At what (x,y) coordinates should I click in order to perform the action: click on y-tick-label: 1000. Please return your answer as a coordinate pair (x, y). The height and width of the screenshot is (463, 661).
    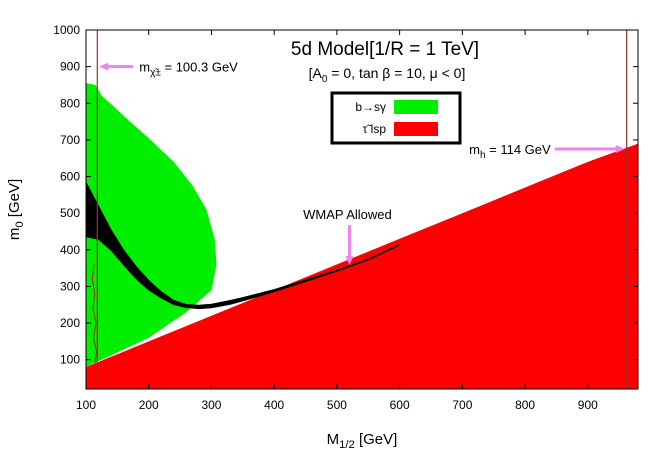
    Looking at the image, I should click on (66, 30).